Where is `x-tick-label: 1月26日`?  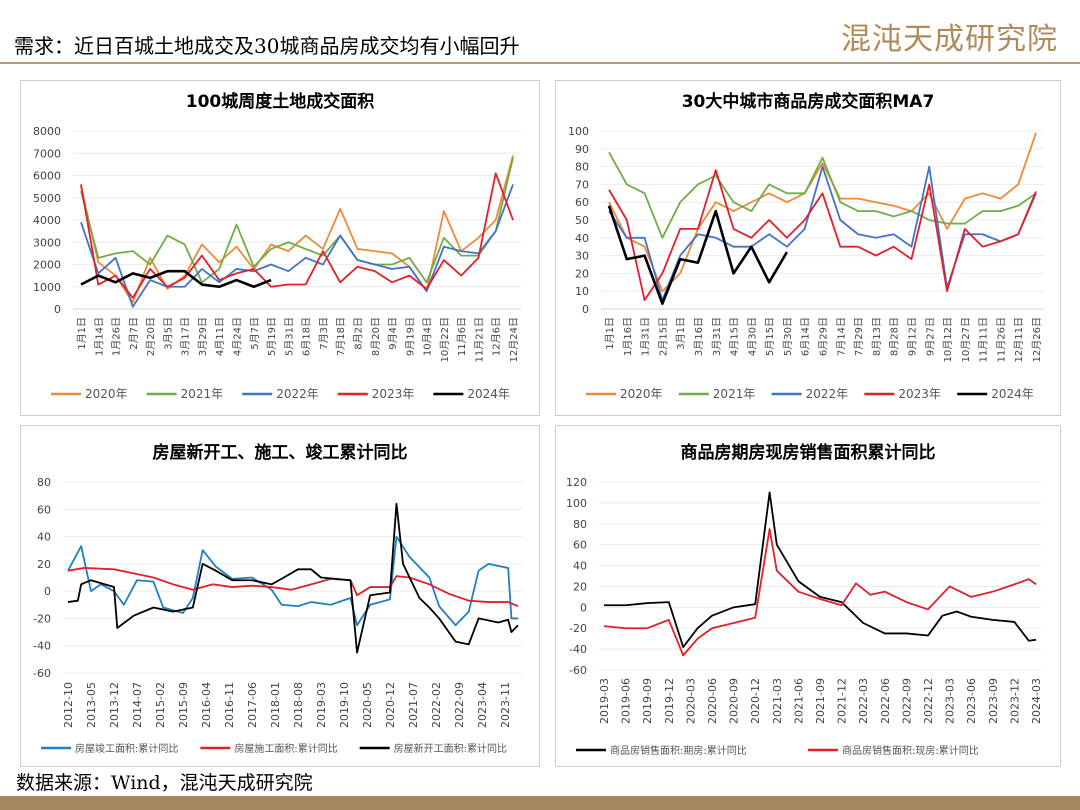 x-tick-label: 1月26日 is located at coordinates (117, 336).